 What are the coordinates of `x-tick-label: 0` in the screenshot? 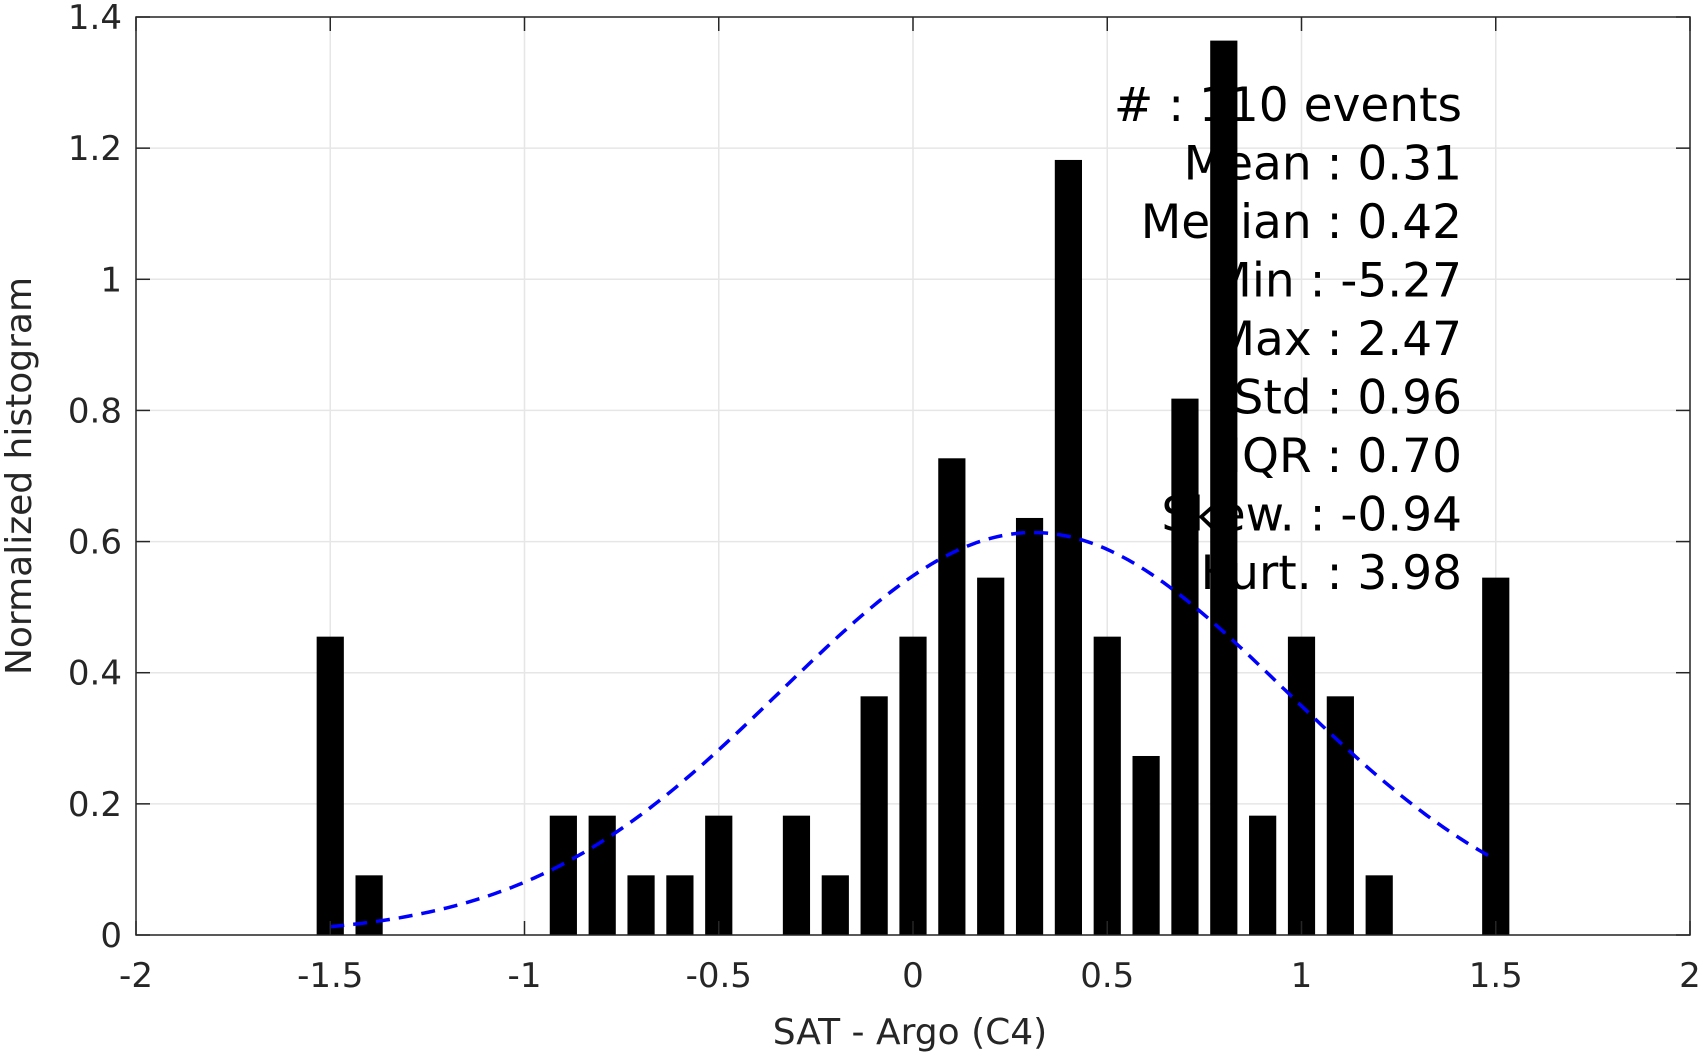 It's located at (913, 976).